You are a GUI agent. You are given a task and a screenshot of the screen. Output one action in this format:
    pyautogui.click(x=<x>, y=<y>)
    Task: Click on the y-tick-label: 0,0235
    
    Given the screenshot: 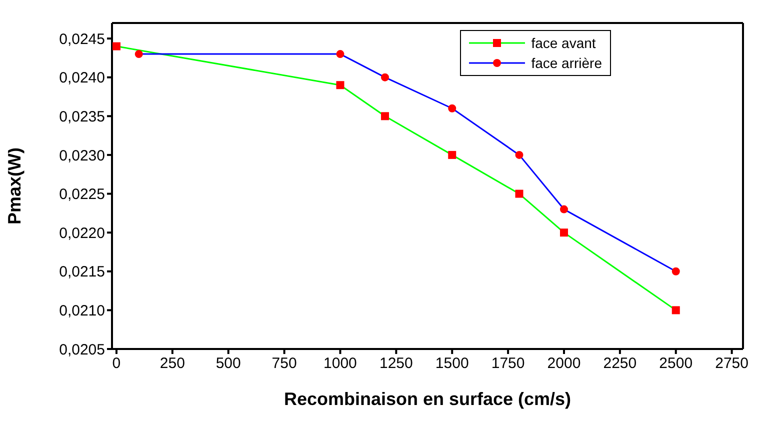 What is the action you would take?
    pyautogui.click(x=82, y=117)
    